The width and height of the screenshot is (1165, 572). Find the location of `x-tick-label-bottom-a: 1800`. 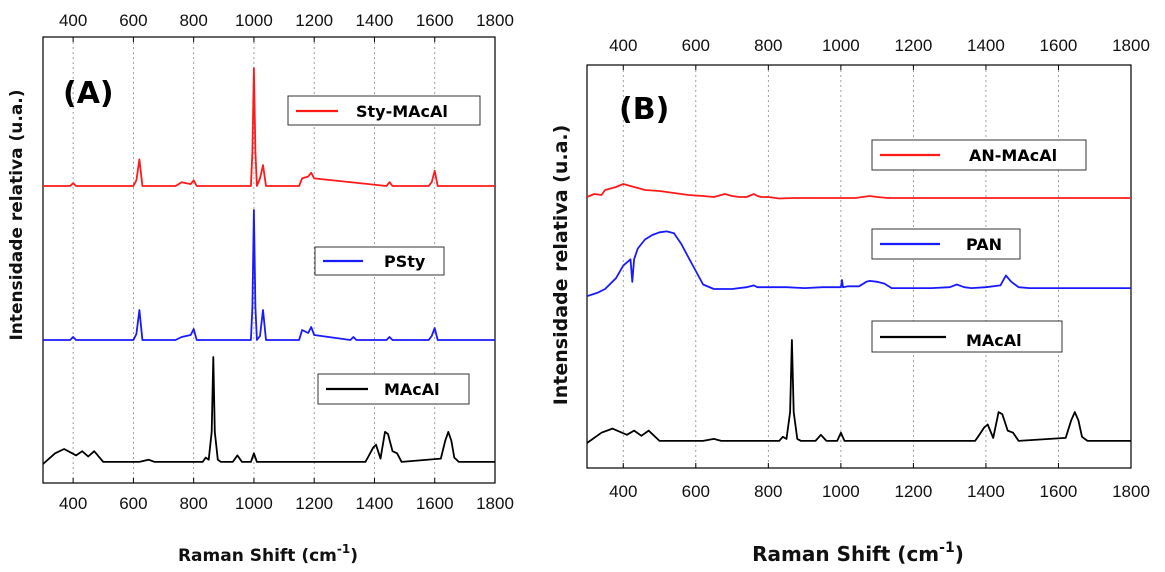

x-tick-label-bottom-a: 1800 is located at coordinates (495, 503).